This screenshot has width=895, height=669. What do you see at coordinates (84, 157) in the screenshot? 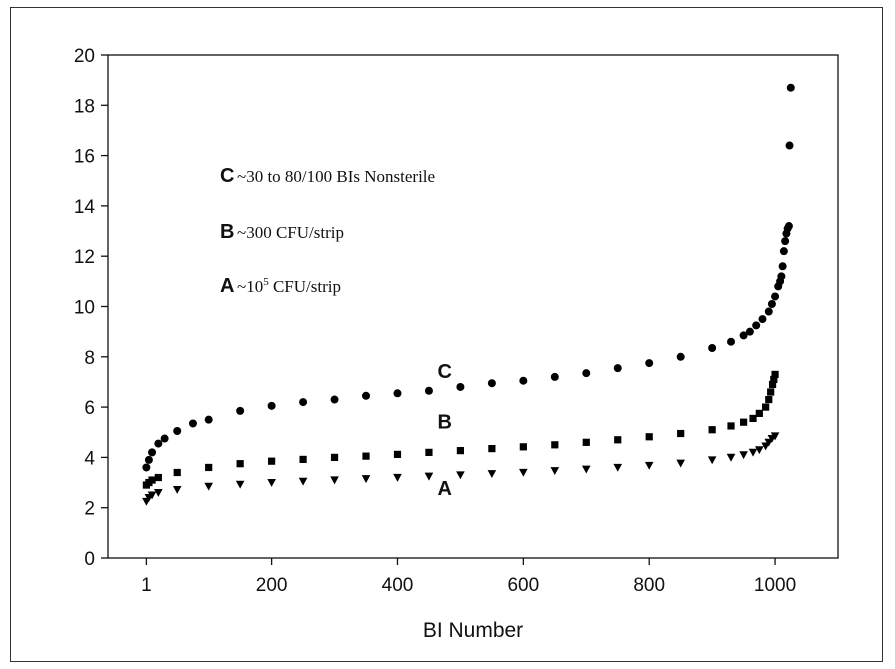
I see `y-tick-label: 16` at bounding box center [84, 157].